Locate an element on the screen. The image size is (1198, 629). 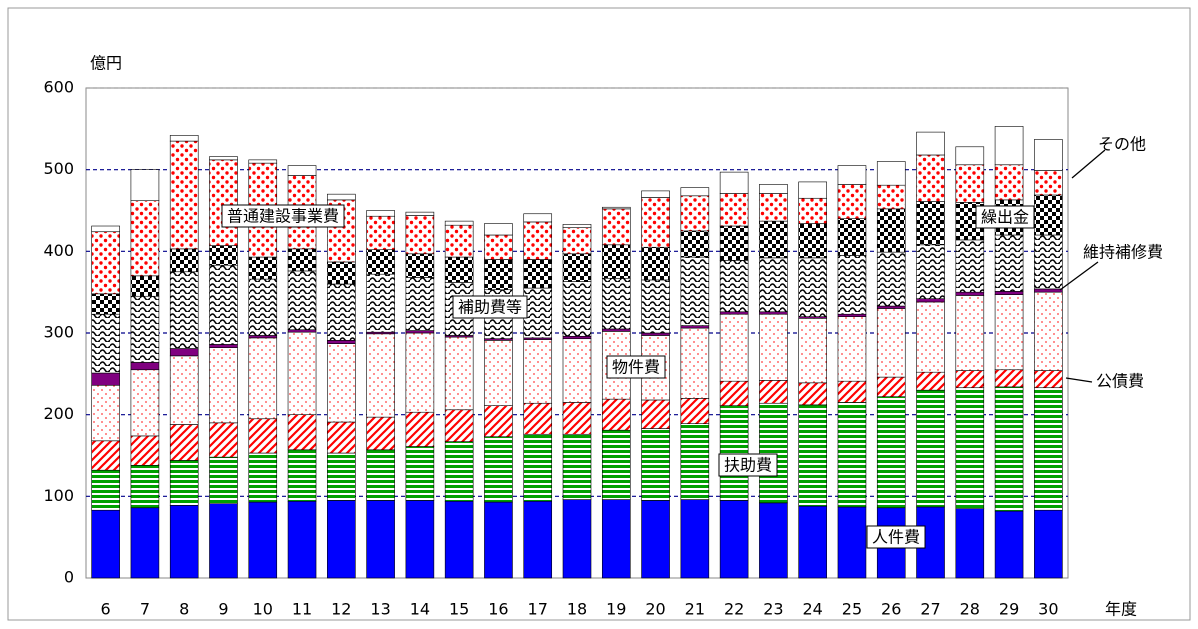
x-tick-label: 24 is located at coordinates (813, 609).